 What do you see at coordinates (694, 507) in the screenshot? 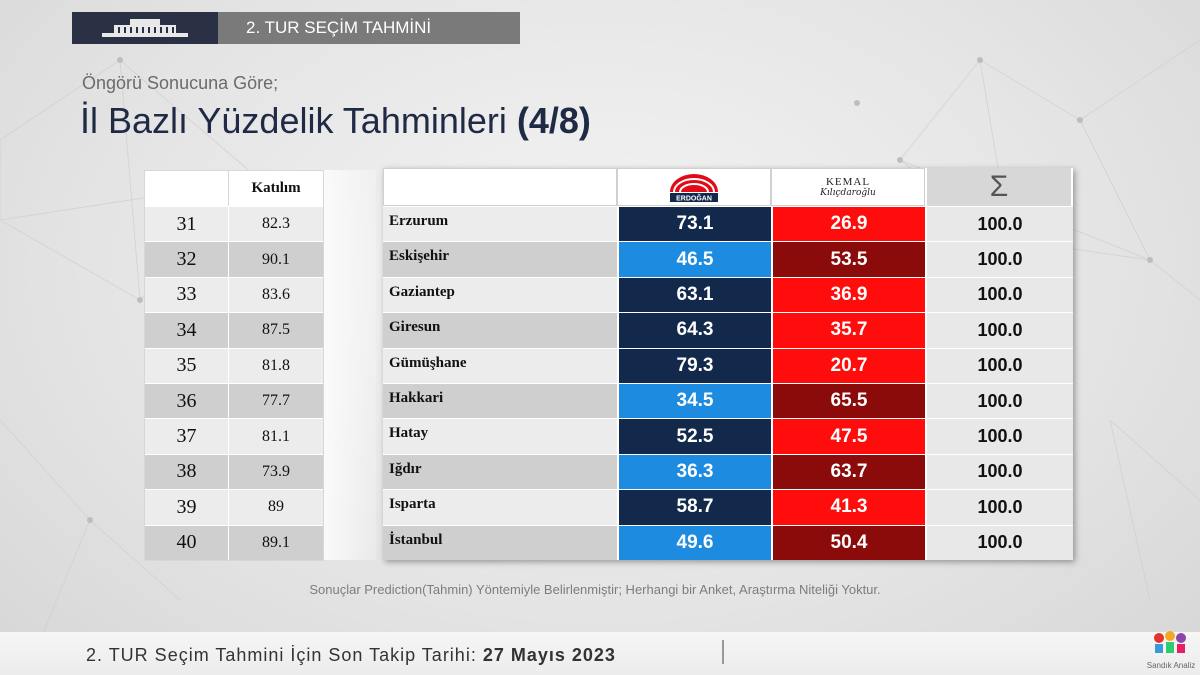
I see `candidate-1-value: 58.7` at bounding box center [694, 507].